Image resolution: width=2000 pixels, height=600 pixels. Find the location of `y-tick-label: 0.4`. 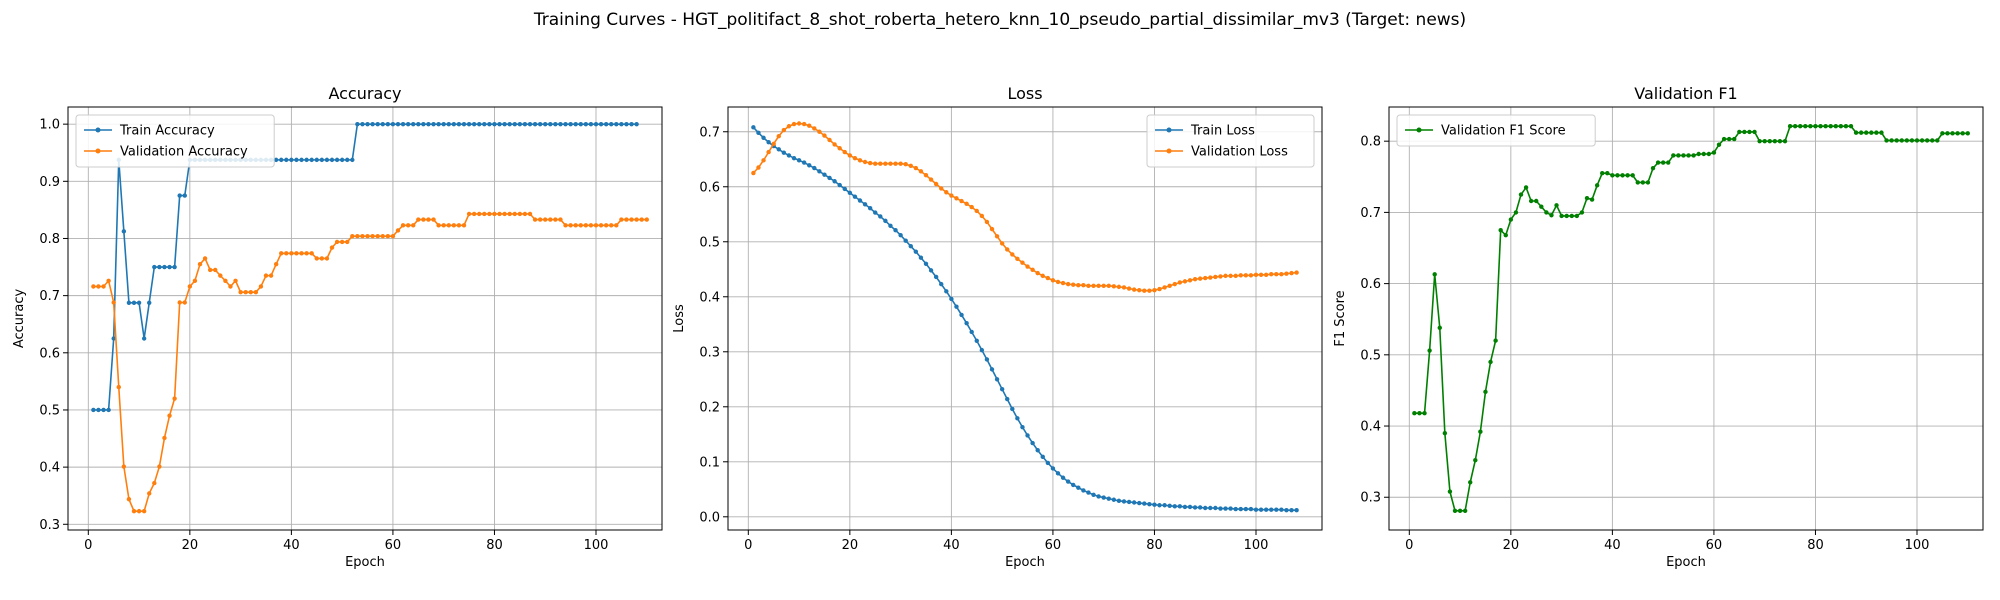

y-tick-label: 0.4 is located at coordinates (49, 468).